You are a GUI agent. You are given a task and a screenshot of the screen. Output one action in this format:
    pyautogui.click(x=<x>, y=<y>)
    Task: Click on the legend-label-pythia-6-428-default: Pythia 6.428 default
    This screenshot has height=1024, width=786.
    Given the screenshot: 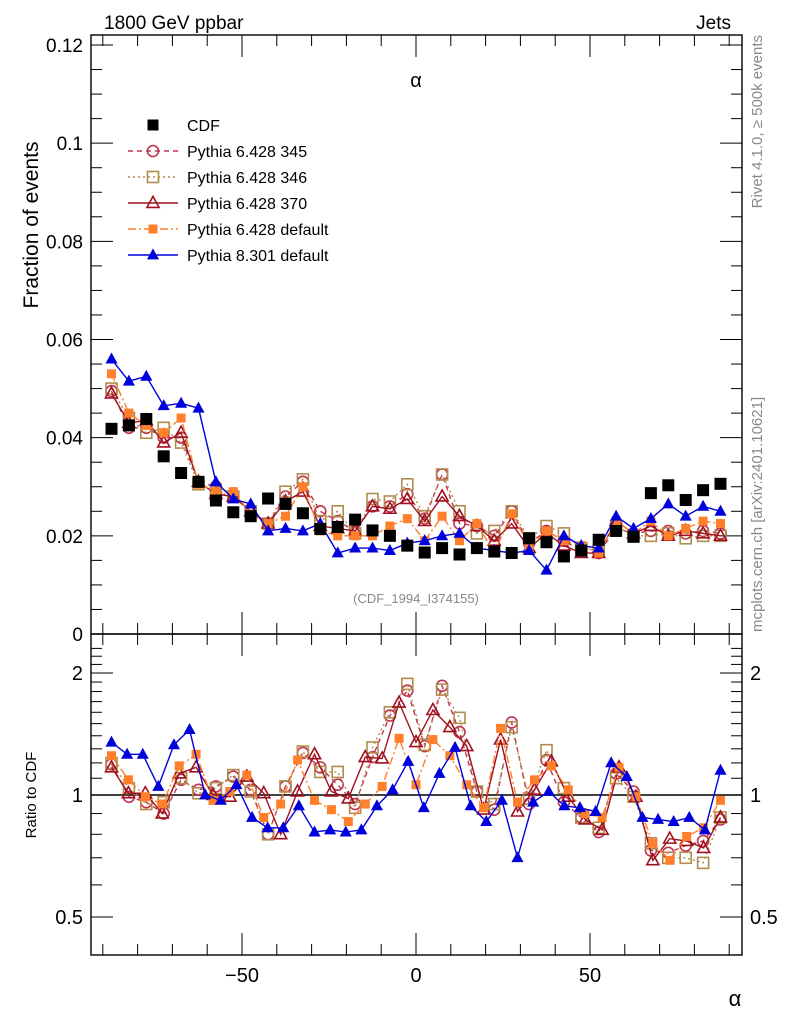 What is the action you would take?
    pyautogui.click(x=258, y=230)
    